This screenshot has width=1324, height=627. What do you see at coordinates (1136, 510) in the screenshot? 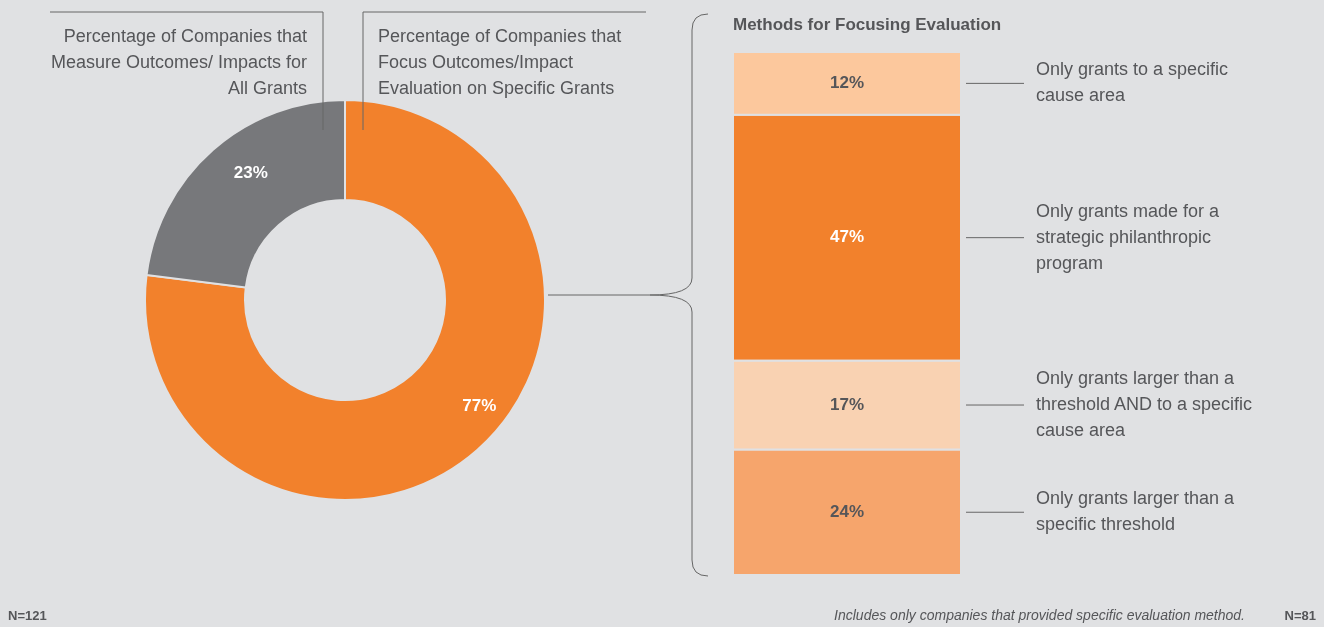
I see `text: Only grants larger than a specific threshold` at bounding box center [1136, 510].